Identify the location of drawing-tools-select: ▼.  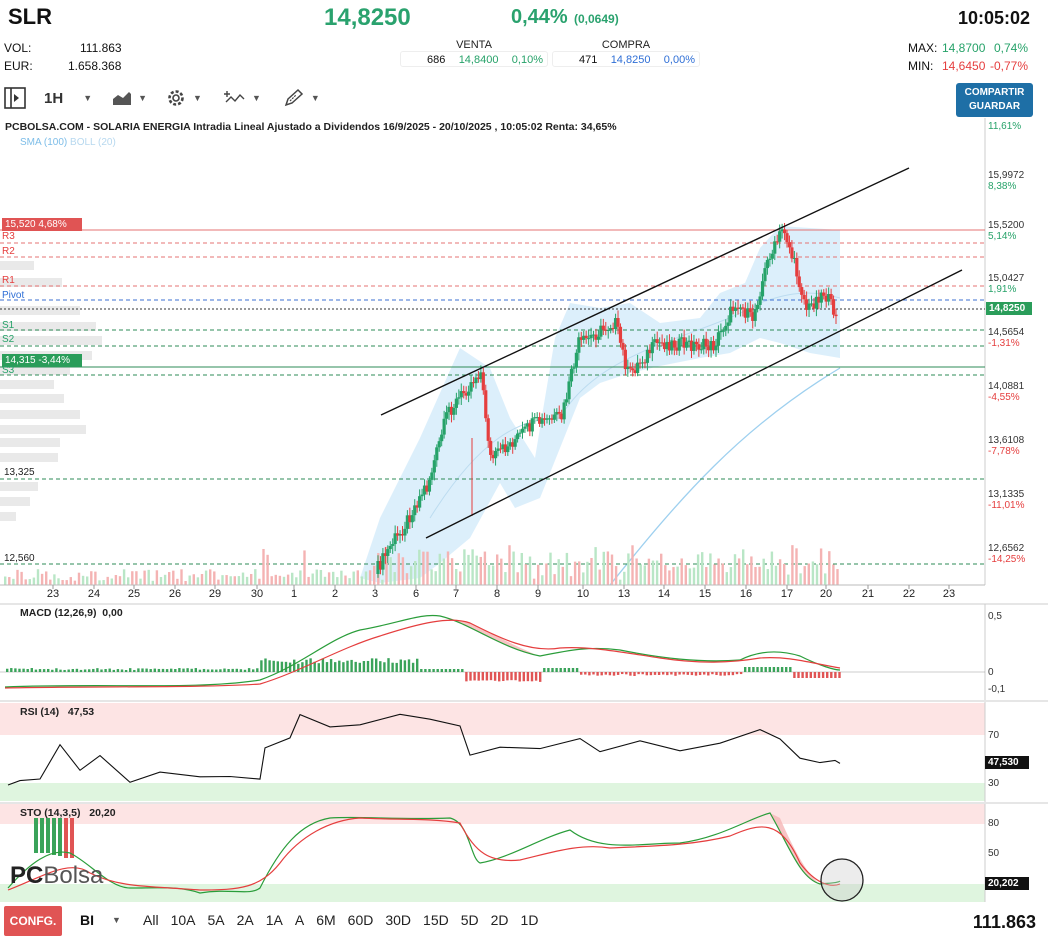
(301, 98).